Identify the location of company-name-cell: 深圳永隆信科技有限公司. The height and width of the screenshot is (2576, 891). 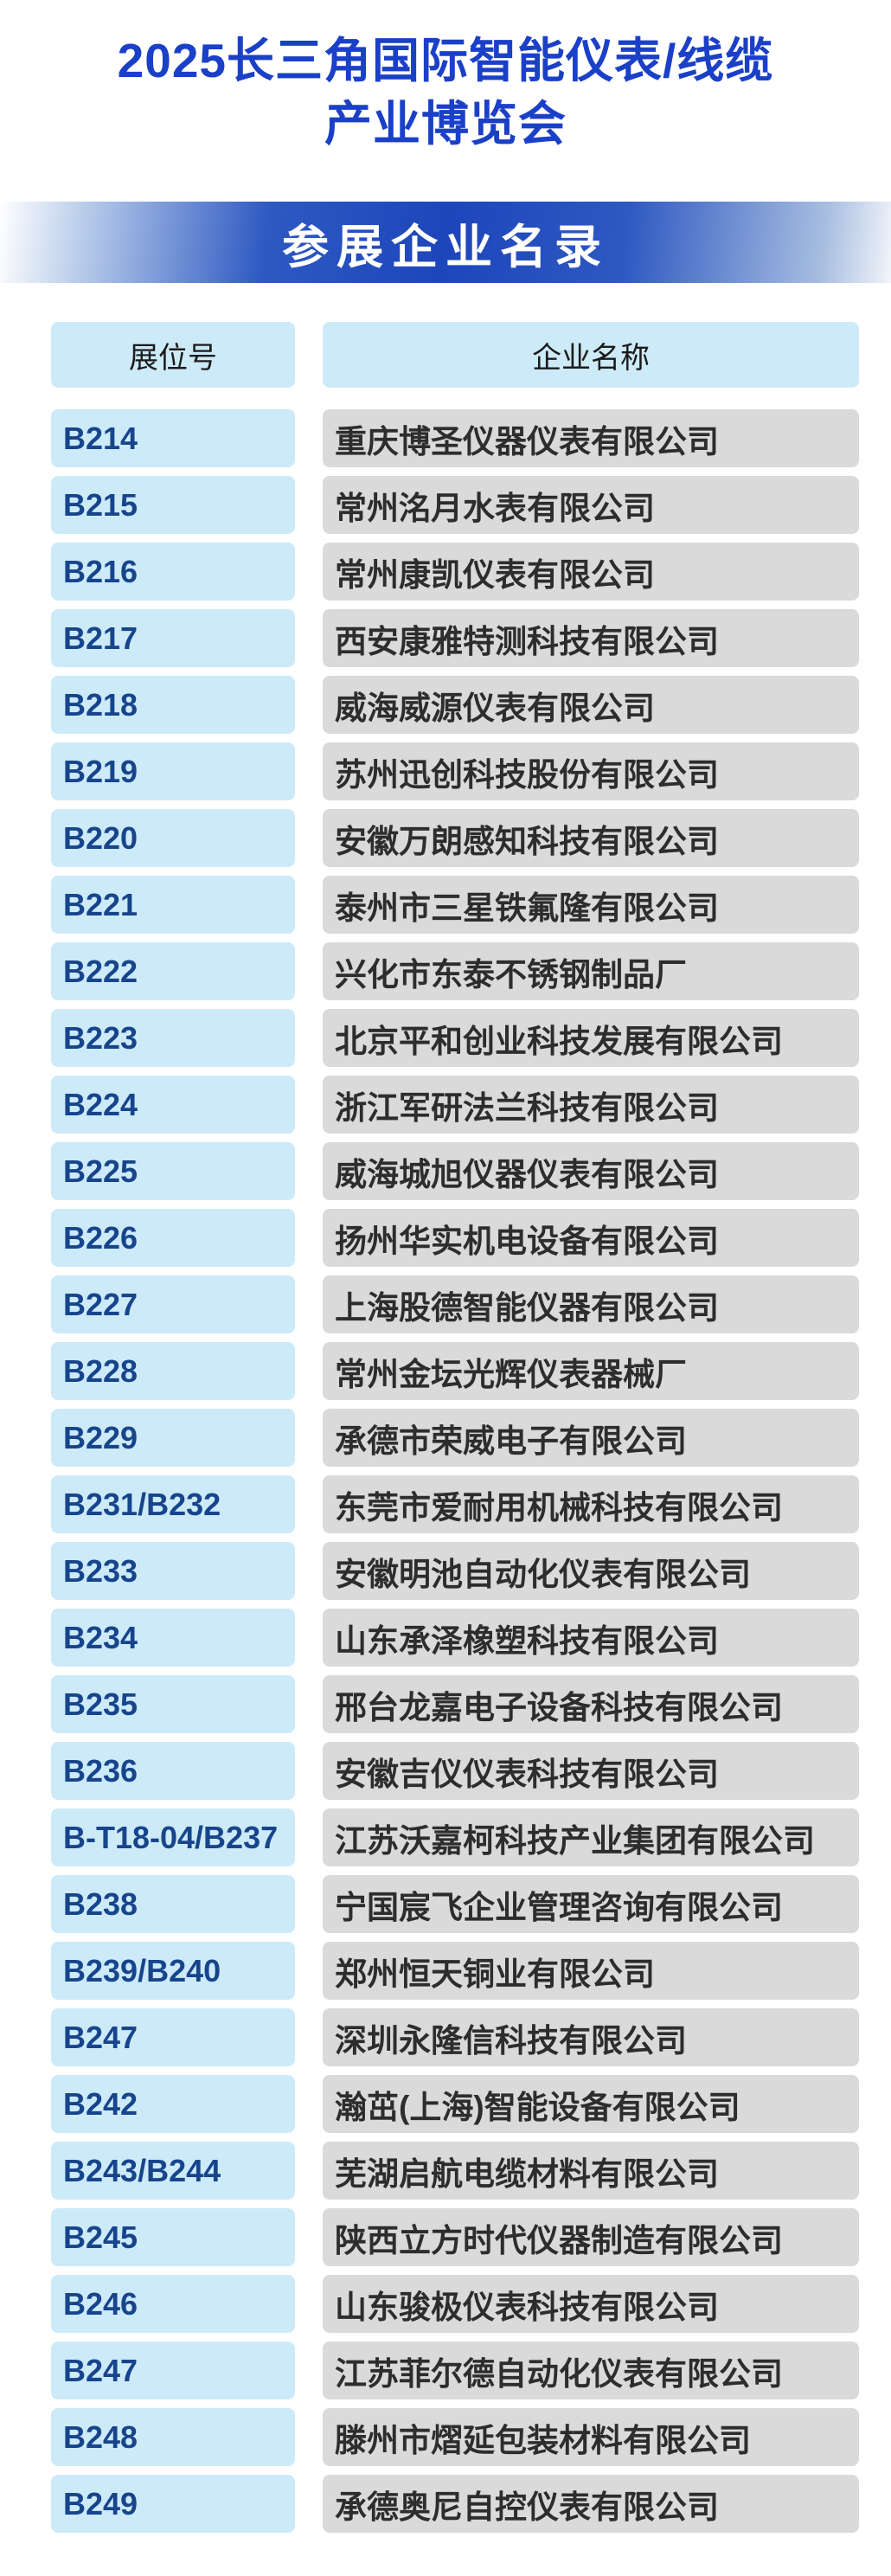
(591, 2037).